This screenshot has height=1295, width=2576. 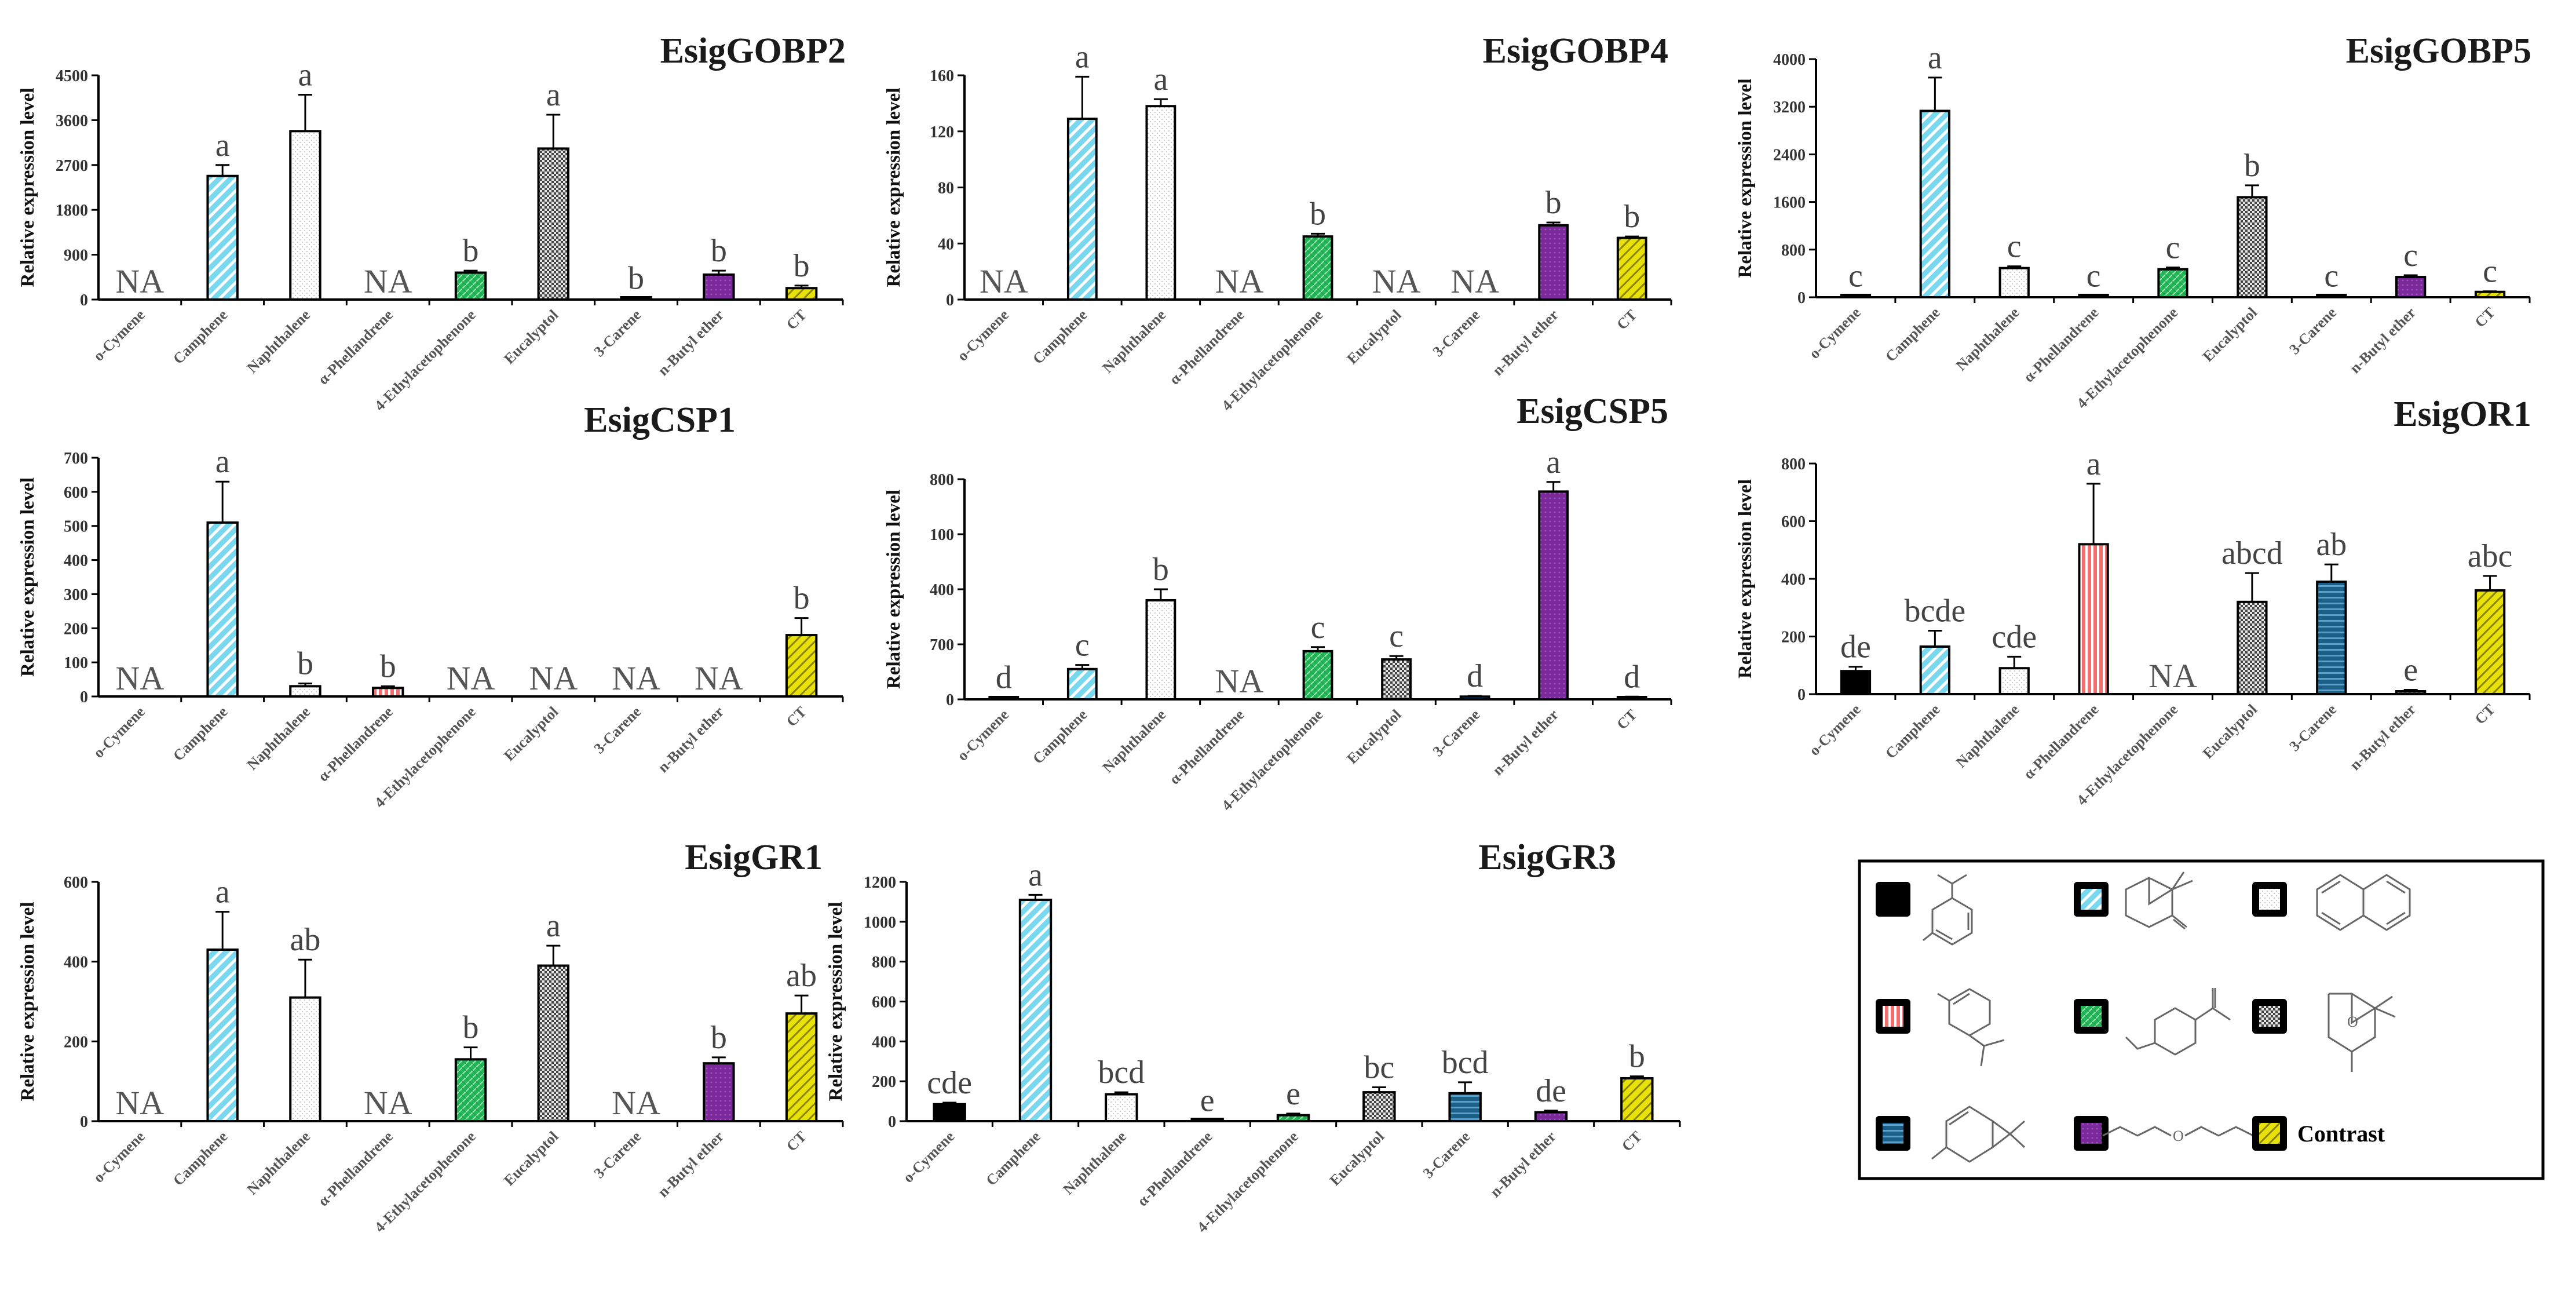 What do you see at coordinates (1948, 910) in the screenshot?
I see `o-cymene-structure-icon` at bounding box center [1948, 910].